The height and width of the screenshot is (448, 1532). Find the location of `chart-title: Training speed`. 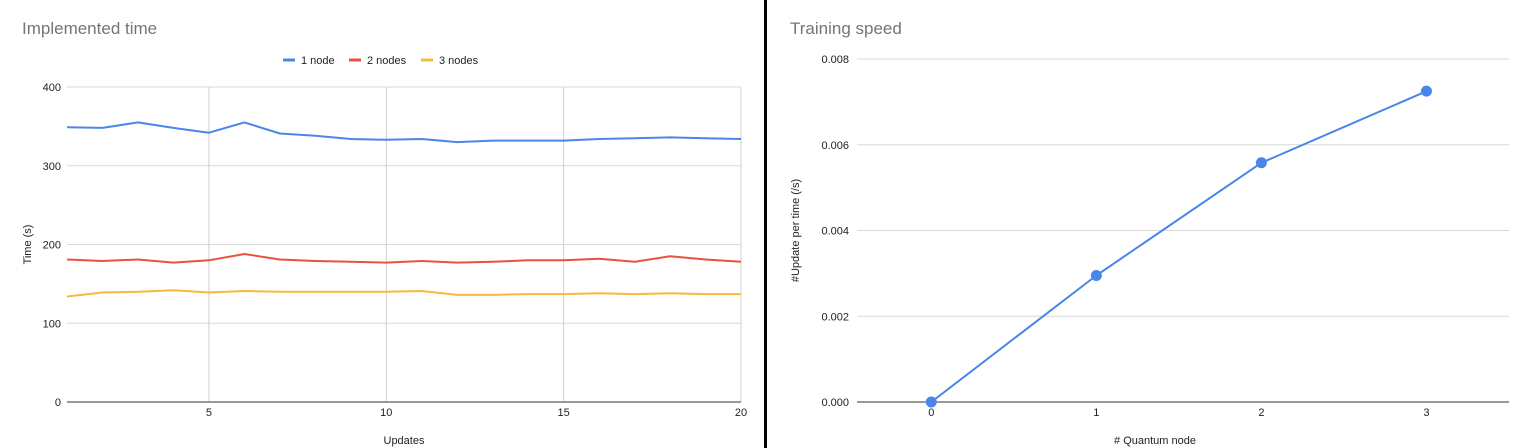

chart-title: Training speed is located at coordinates (846, 28).